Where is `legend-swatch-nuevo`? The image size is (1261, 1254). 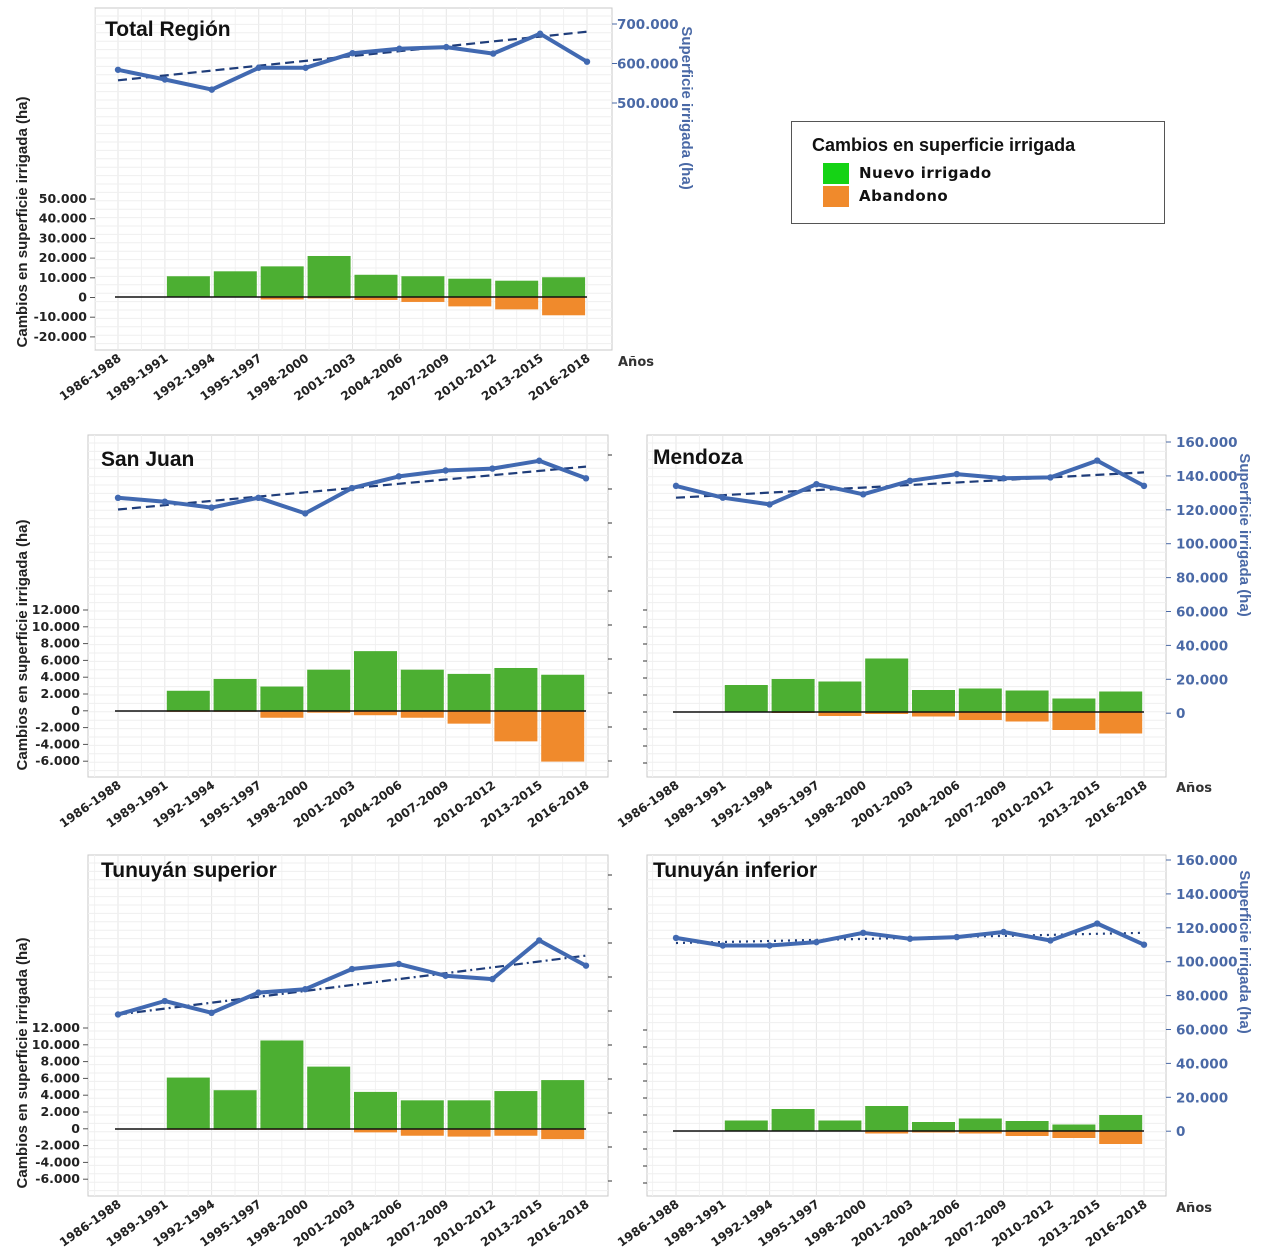 legend-swatch-nuevo is located at coordinates (836, 173).